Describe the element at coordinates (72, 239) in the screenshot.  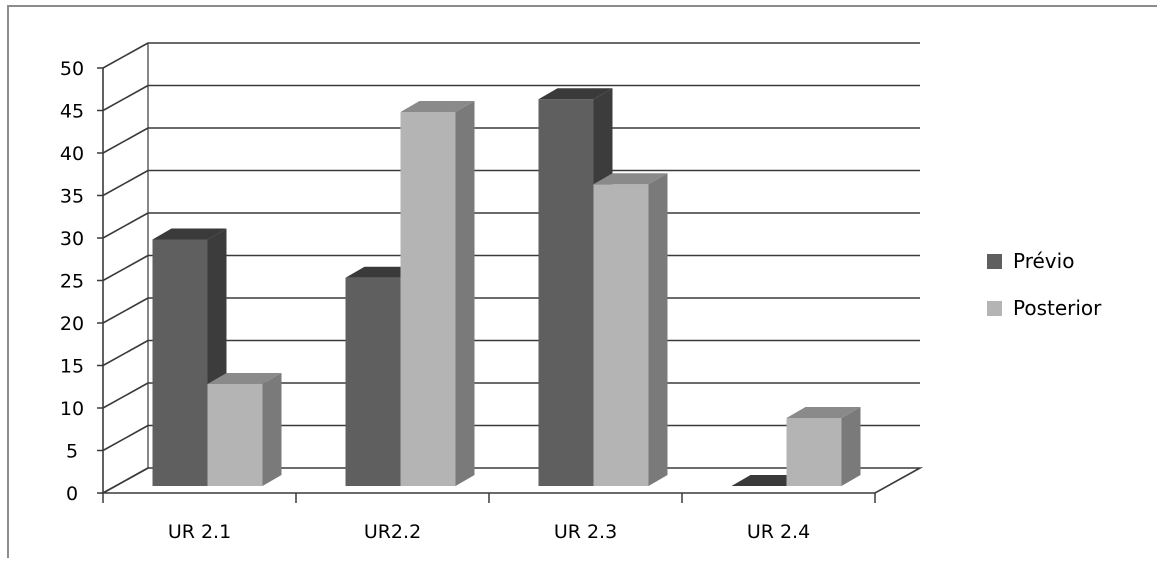
I see `y-tick-label: 30` at that location.